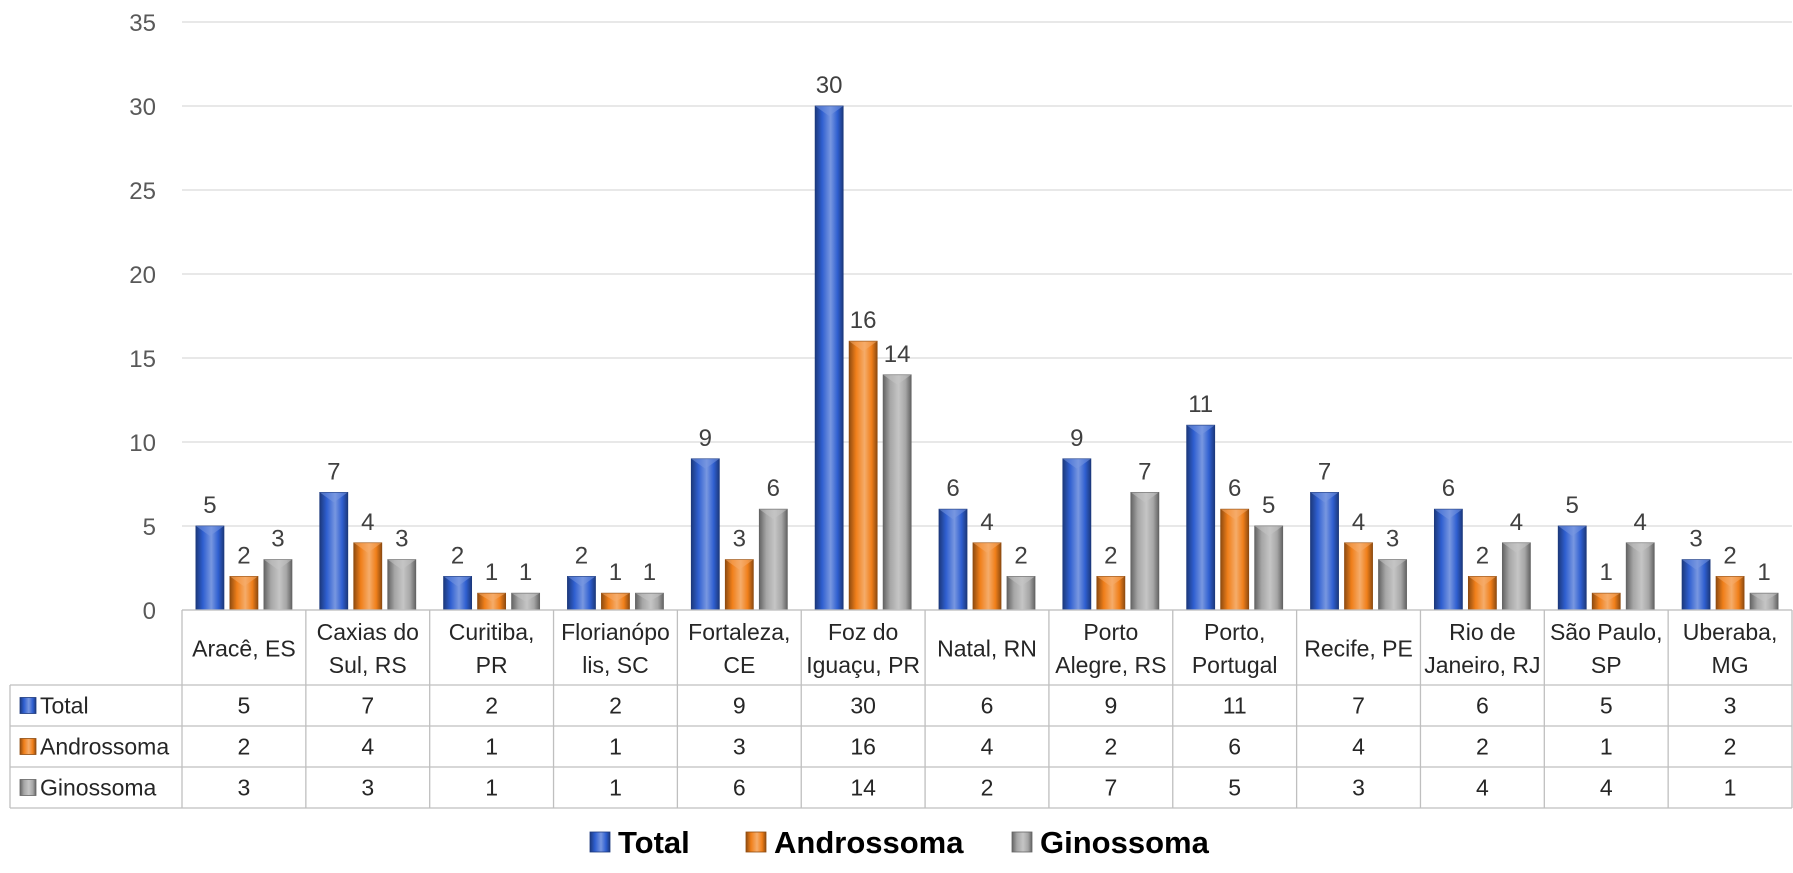  I want to click on bar-bevel-ginossoma-foz-do-iguacu-pr, so click(897, 379).